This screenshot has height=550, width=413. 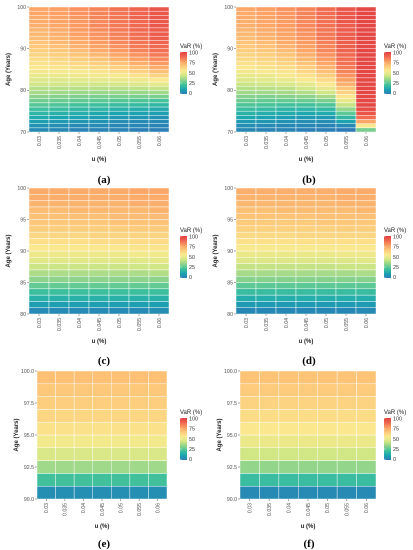 What do you see at coordinates (100, 142) in the screenshot?
I see `x-tick-label: 0.045` at bounding box center [100, 142].